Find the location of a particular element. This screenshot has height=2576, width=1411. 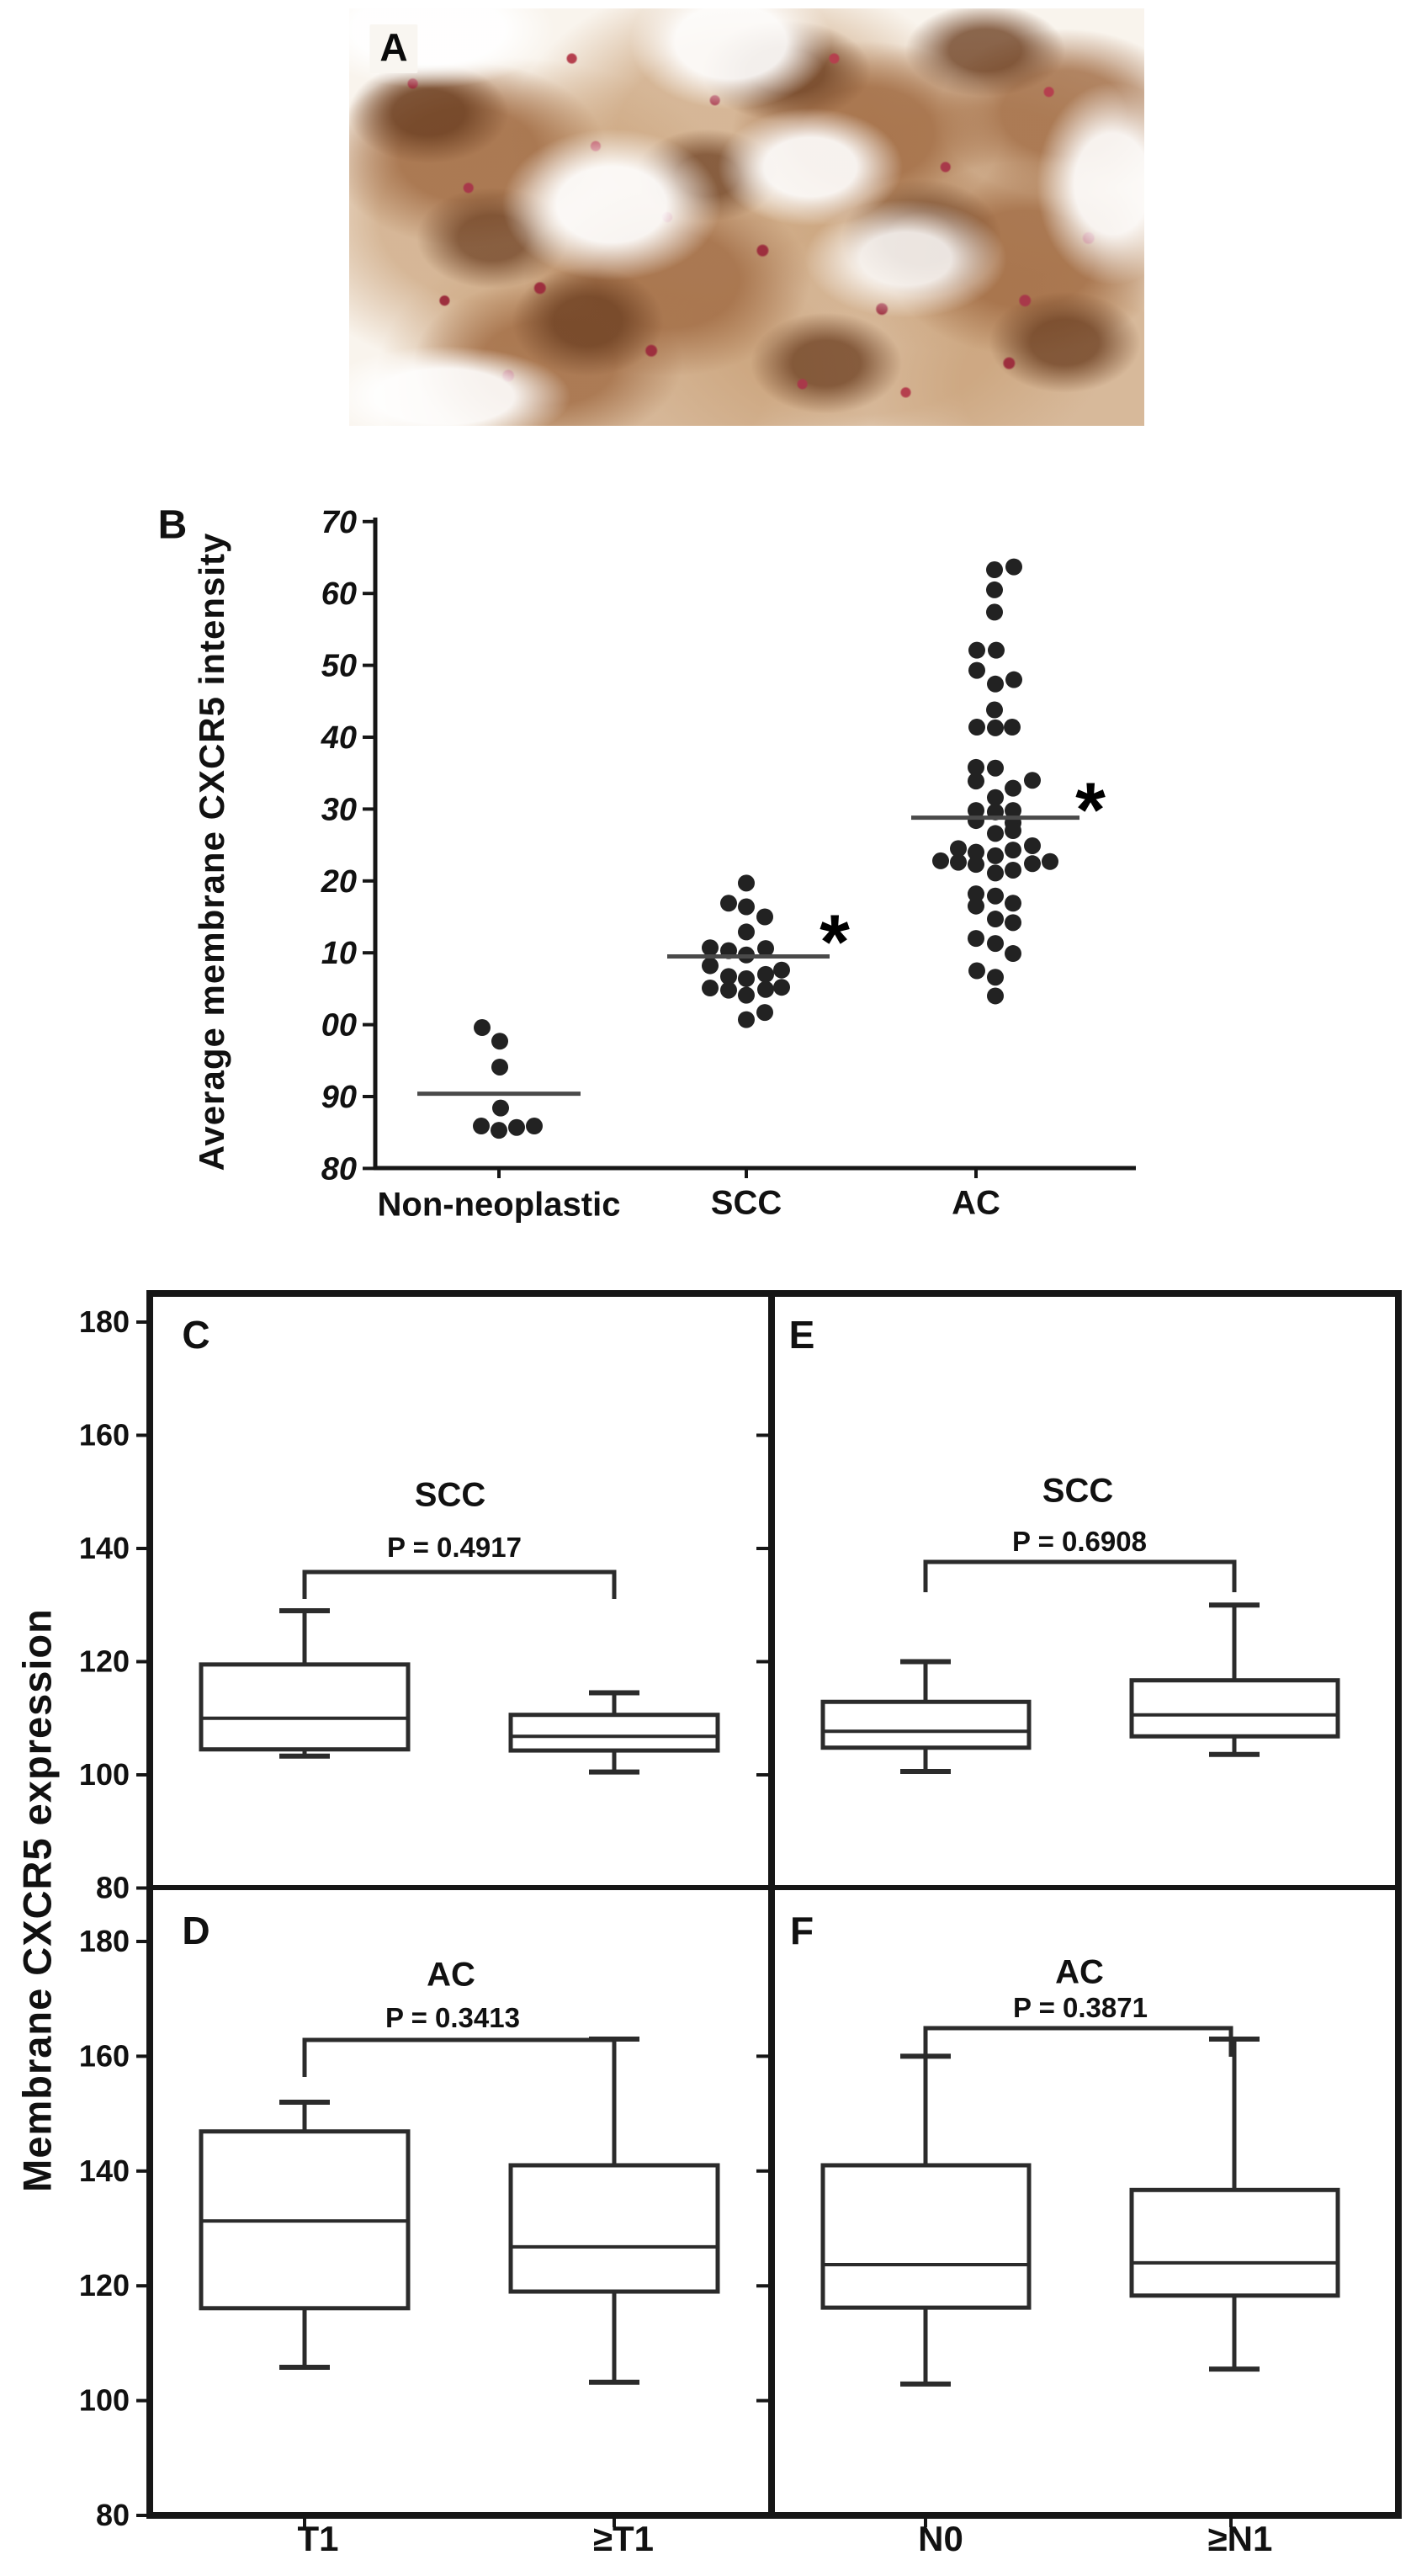

x-label-n0: N0 is located at coordinates (940, 2538).